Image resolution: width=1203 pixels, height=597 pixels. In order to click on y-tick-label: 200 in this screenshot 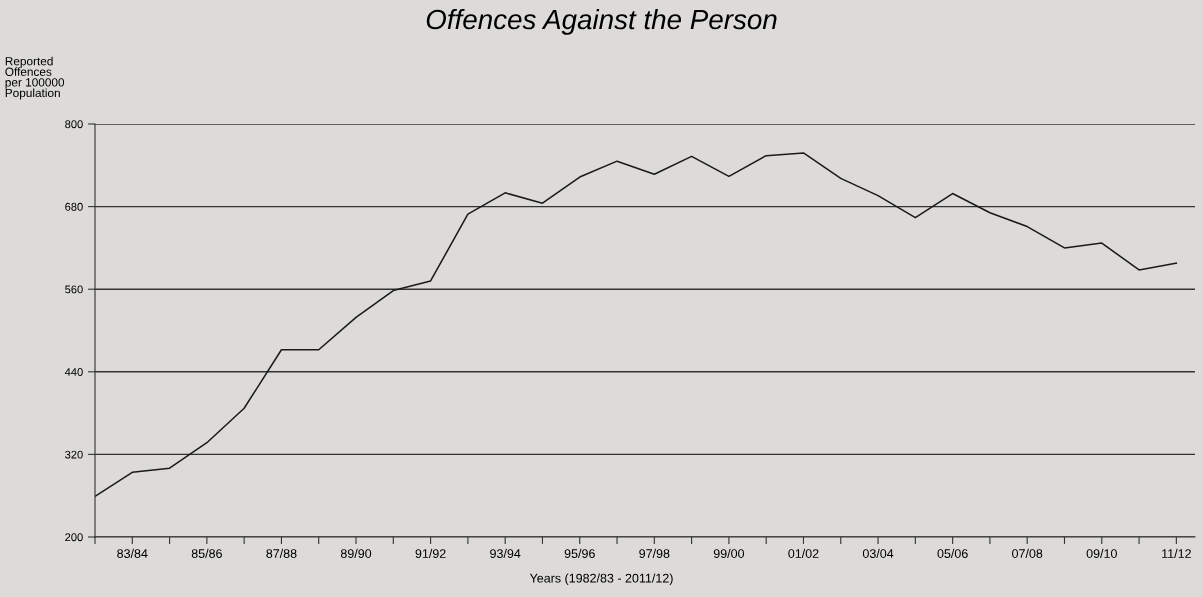, I will do `click(74, 537)`.